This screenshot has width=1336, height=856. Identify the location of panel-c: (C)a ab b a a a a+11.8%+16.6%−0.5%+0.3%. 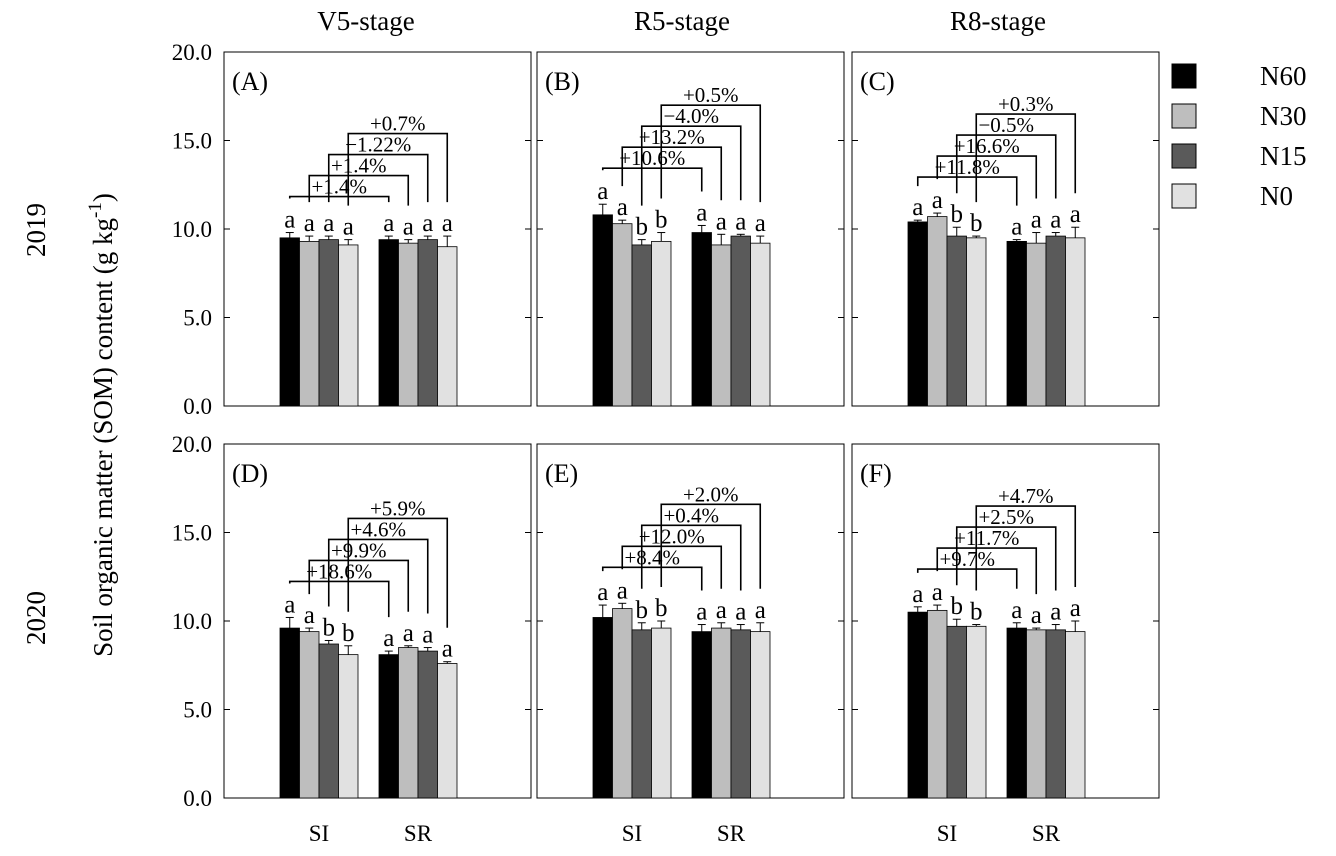
(1005, 229).